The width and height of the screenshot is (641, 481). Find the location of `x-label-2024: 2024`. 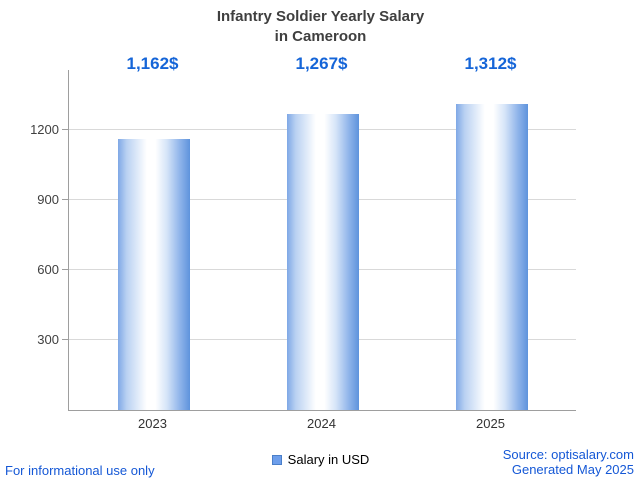

x-label-2024: 2024 is located at coordinates (321, 423).